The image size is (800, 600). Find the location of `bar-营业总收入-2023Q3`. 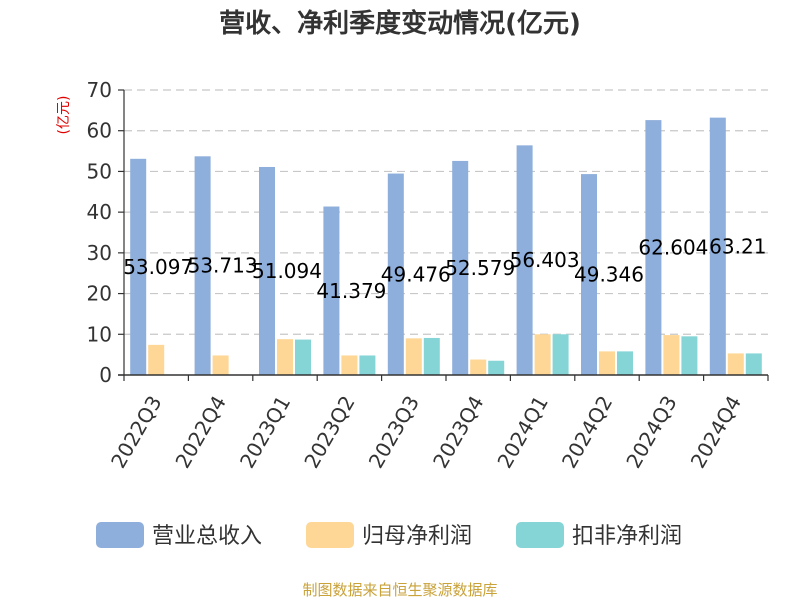

bar-营业总收入-2023Q3 is located at coordinates (395, 274).